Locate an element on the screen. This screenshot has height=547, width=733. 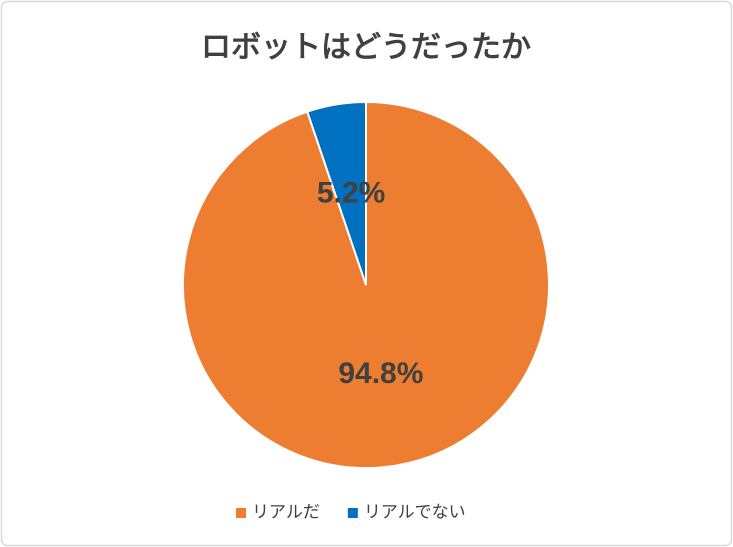
pie-slice is located at coordinates (336, 193).